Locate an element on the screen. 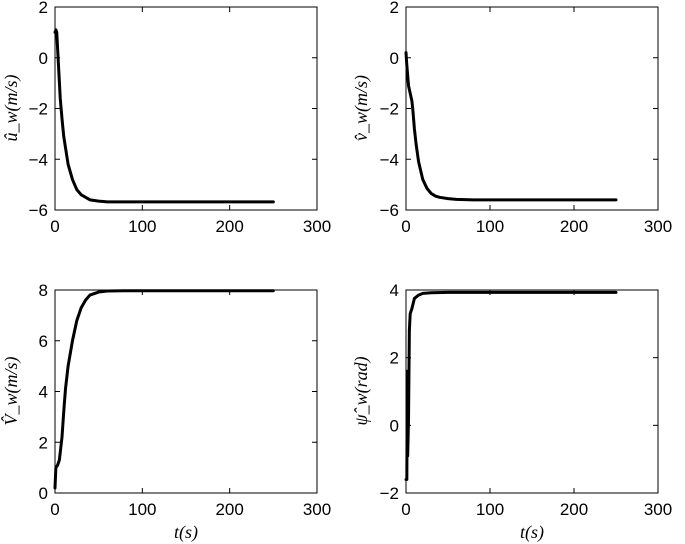 This screenshot has width=685, height=544. y-axis-label-vw: v̂_w(m/s) is located at coordinates (361, 108).